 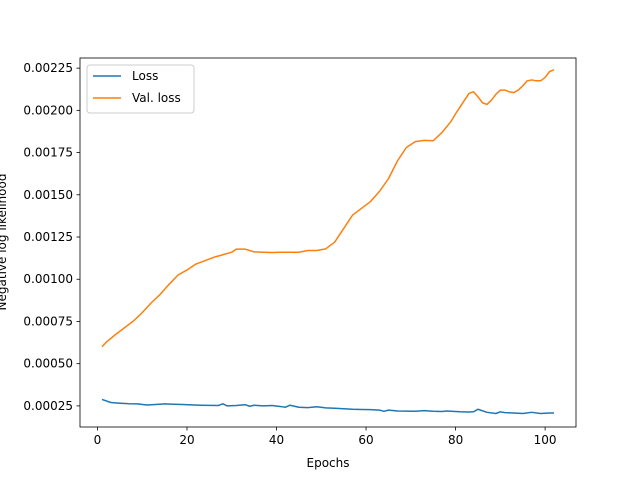 What do you see at coordinates (48, 406) in the screenshot?
I see `y-tick-label: 0.00025` at bounding box center [48, 406].